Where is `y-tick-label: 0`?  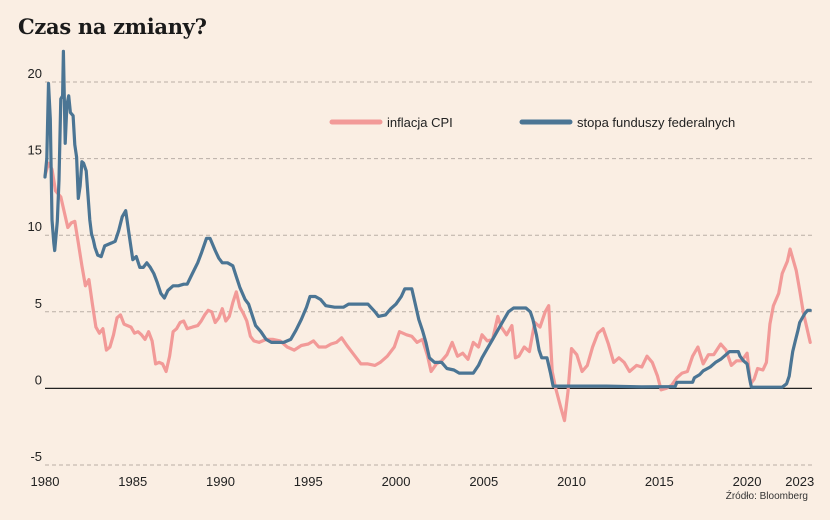
y-tick-label: 0 is located at coordinates (38, 379).